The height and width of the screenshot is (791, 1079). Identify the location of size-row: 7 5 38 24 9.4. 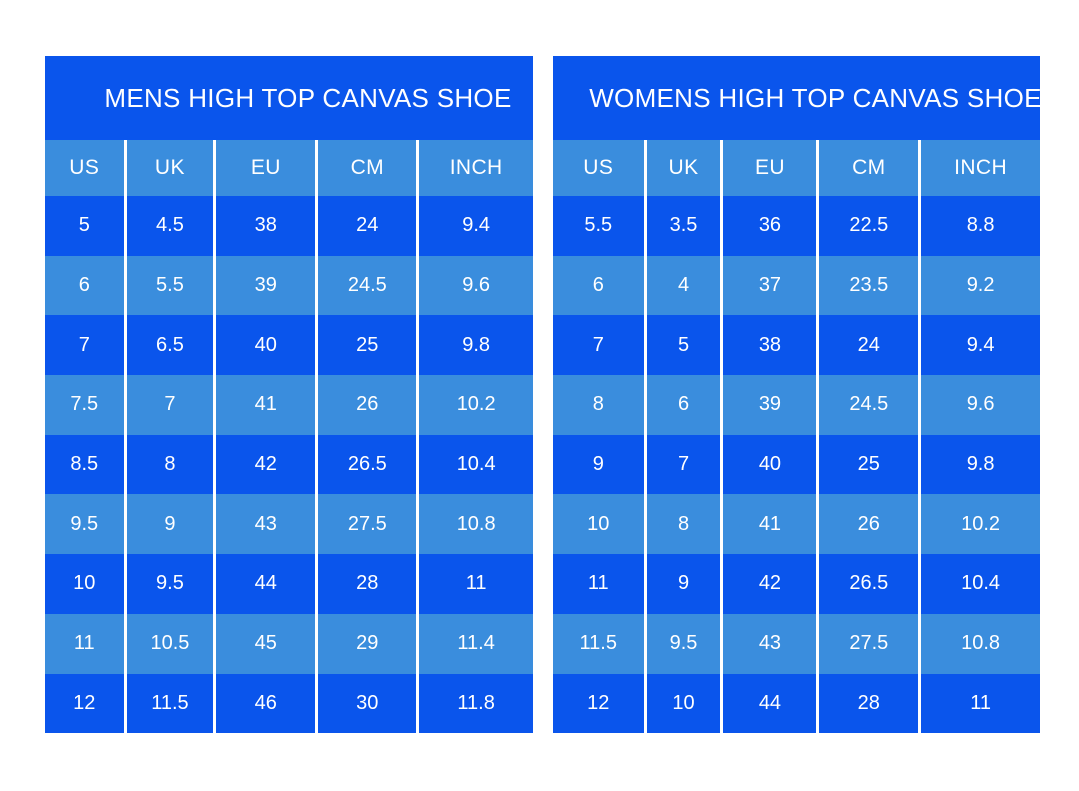
(796, 345).